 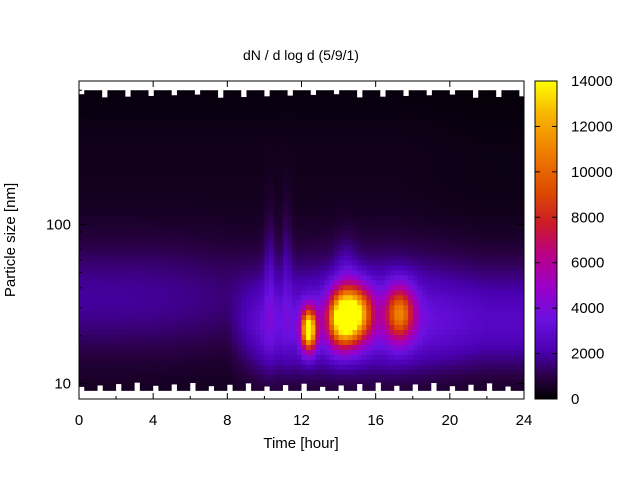 What do you see at coordinates (587, 354) in the screenshot?
I see `colorbar-tick-label: 2000` at bounding box center [587, 354].